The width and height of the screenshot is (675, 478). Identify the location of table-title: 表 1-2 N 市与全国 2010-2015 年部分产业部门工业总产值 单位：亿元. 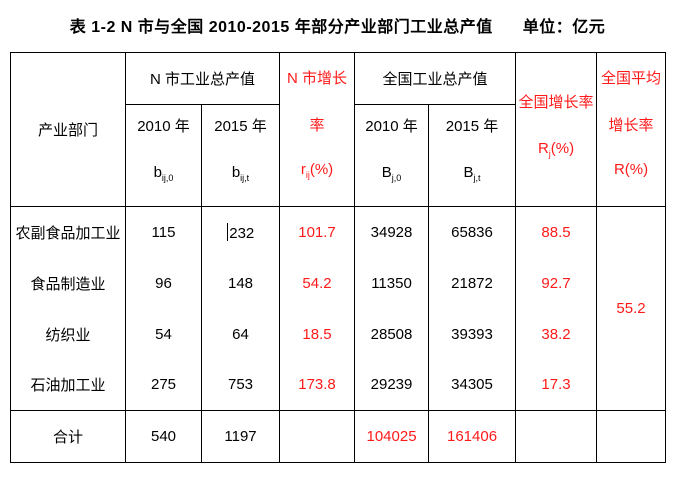
(337, 26).